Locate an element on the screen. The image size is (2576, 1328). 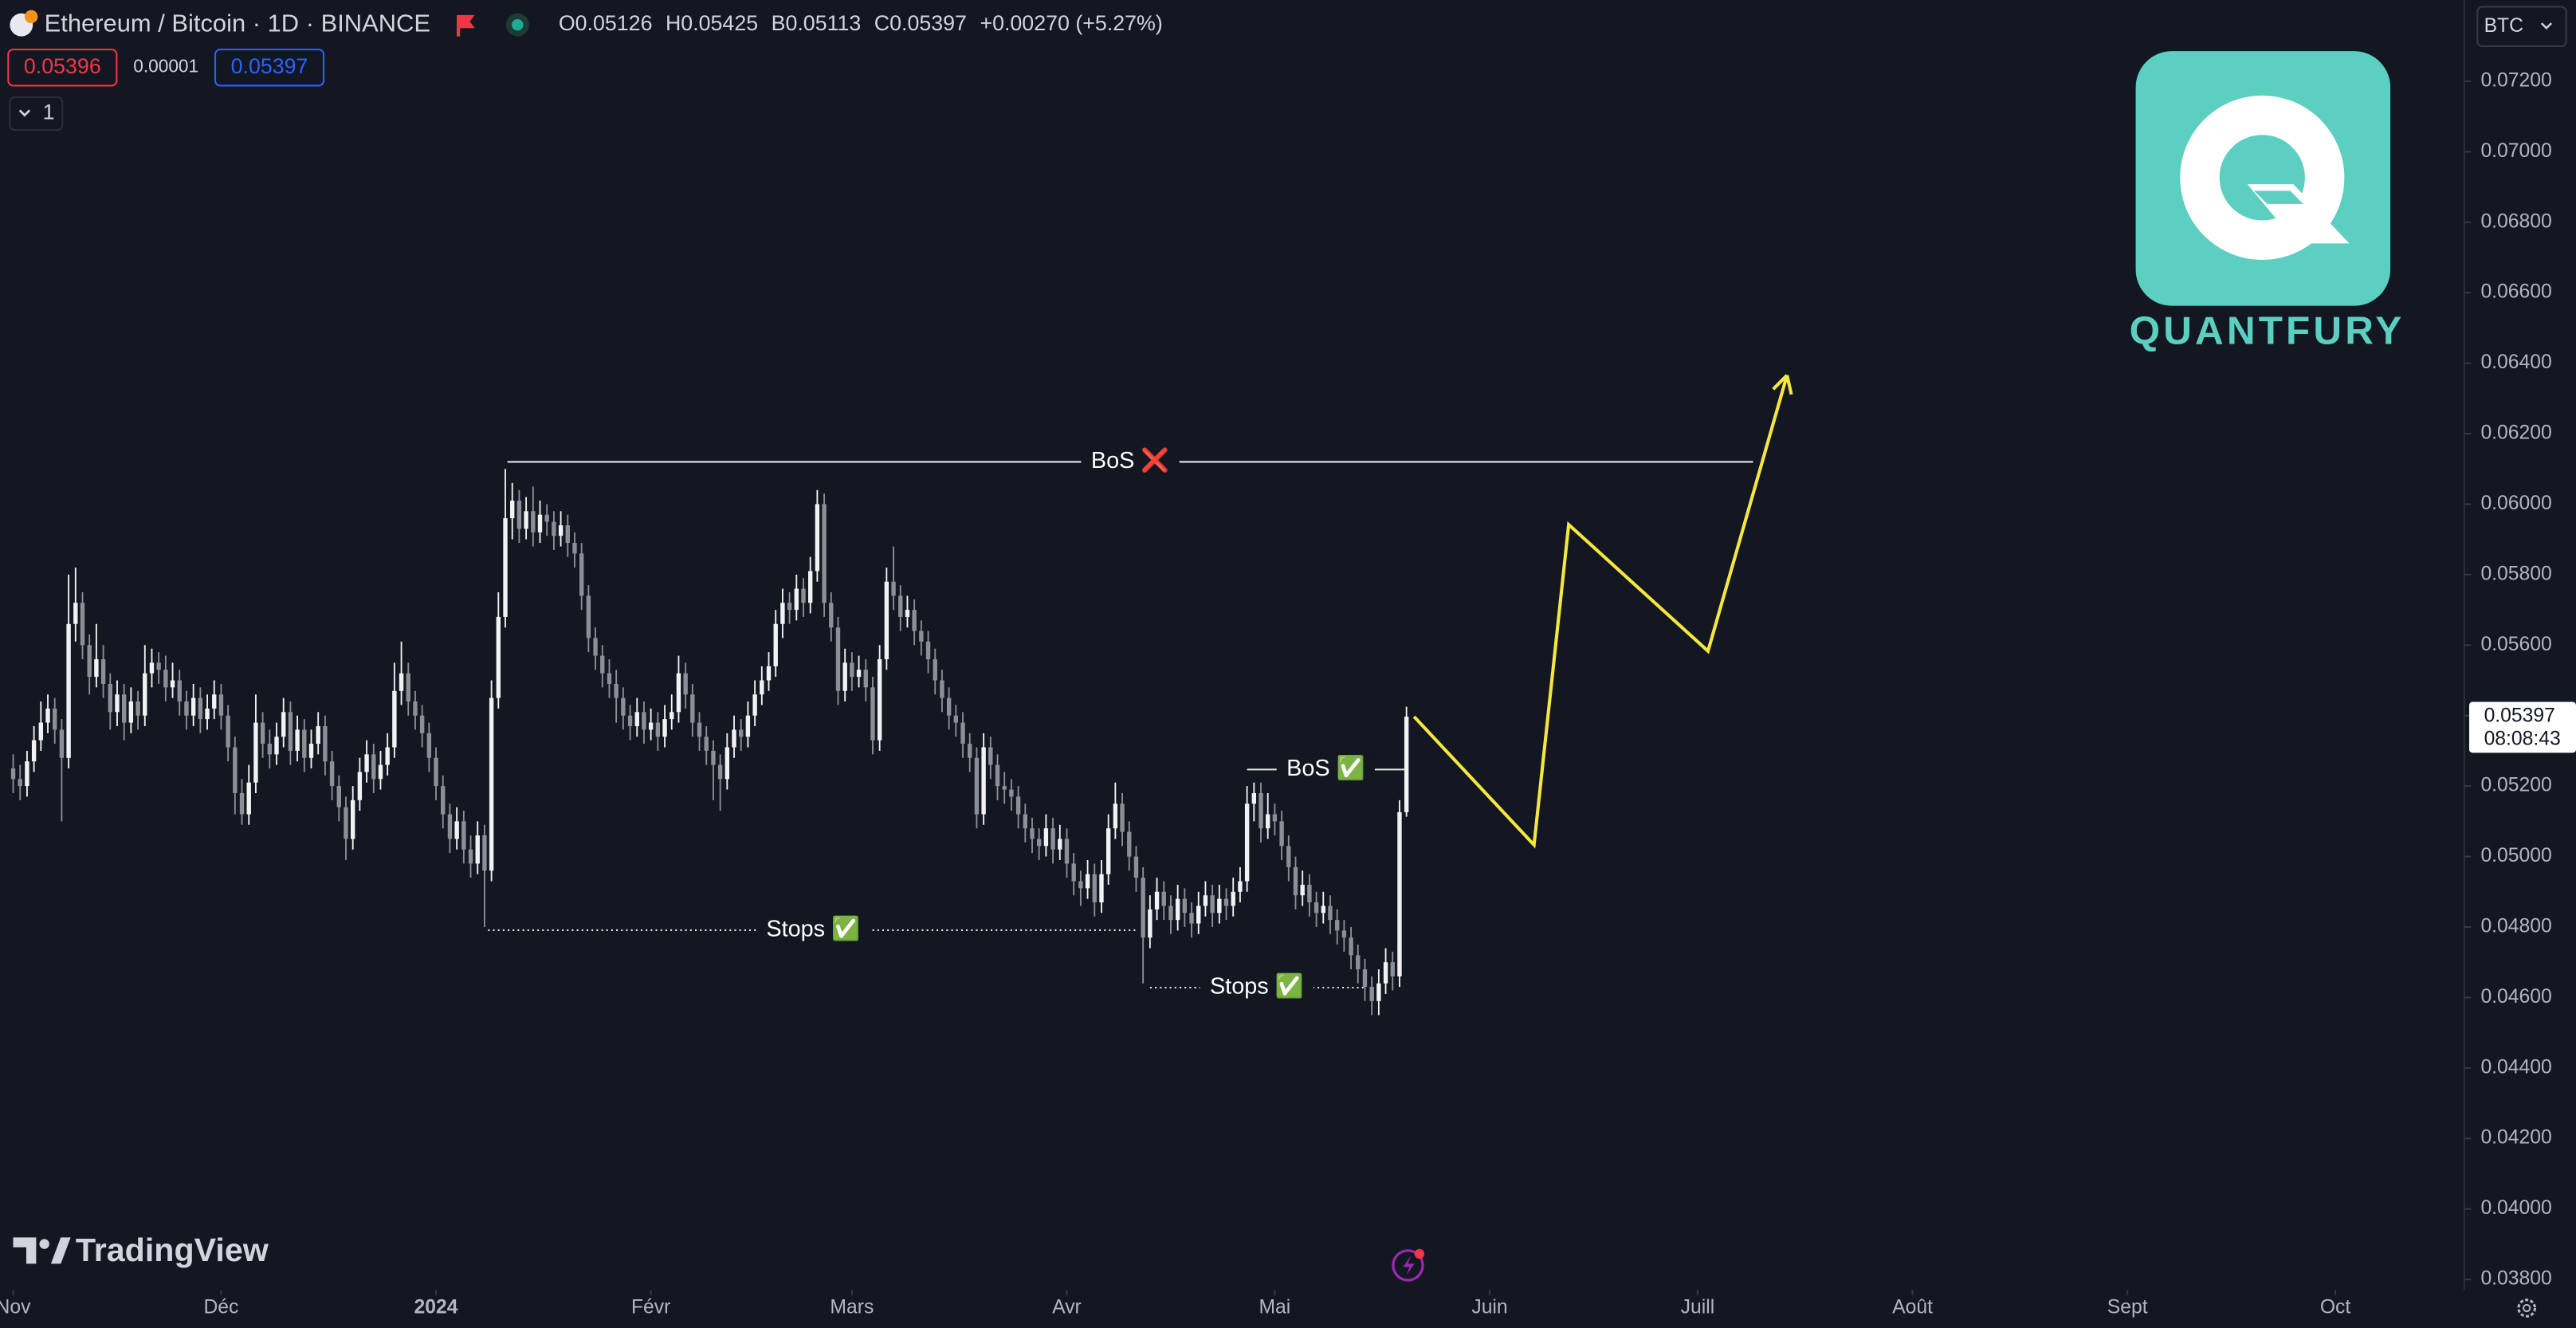
x-tick-label: Sept is located at coordinates (2127, 1307).